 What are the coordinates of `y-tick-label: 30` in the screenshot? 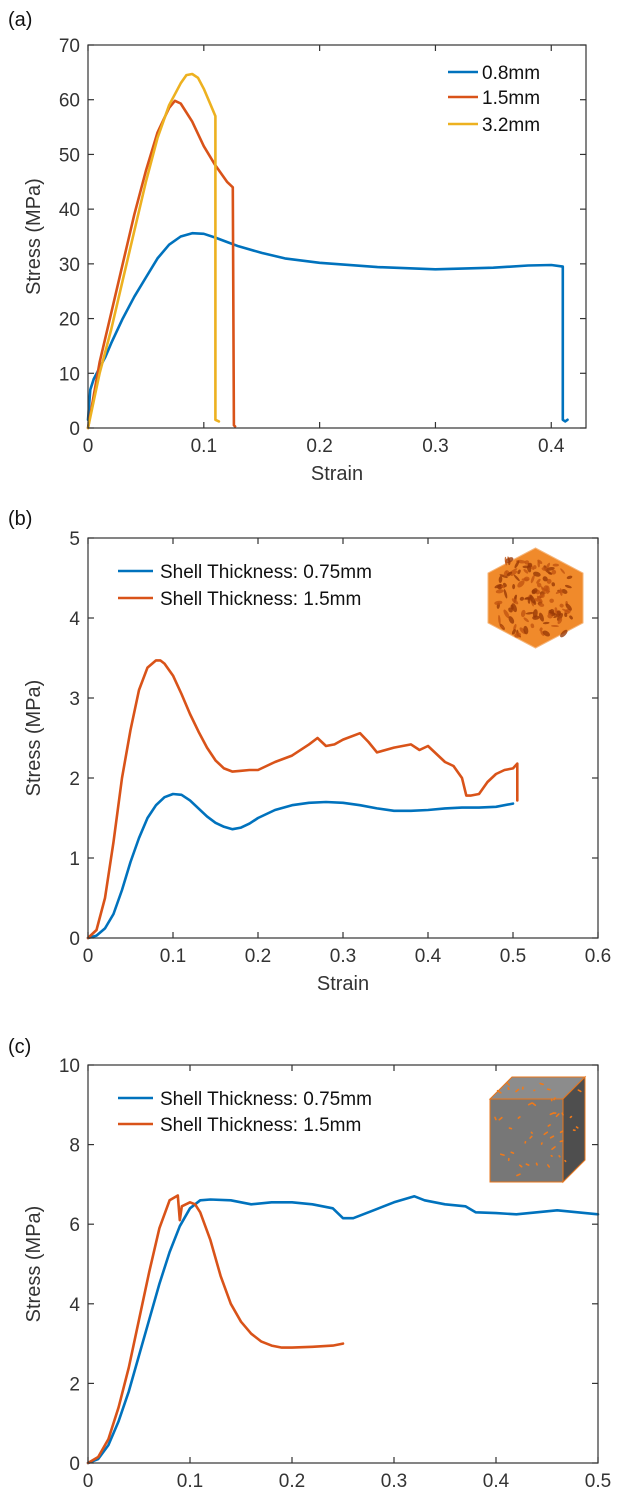 It's located at (69, 265).